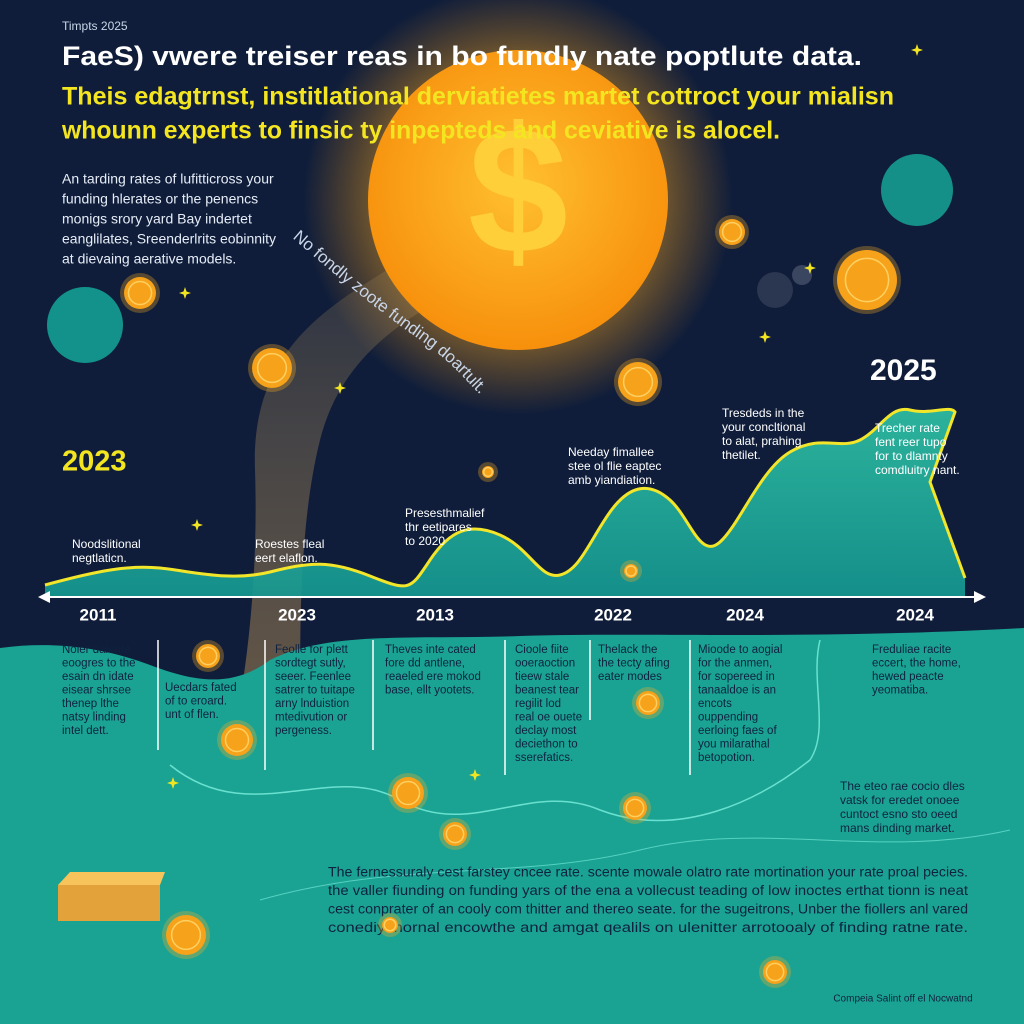 The height and width of the screenshot is (1024, 1024). I want to click on timeline-year: 2013, so click(435, 614).